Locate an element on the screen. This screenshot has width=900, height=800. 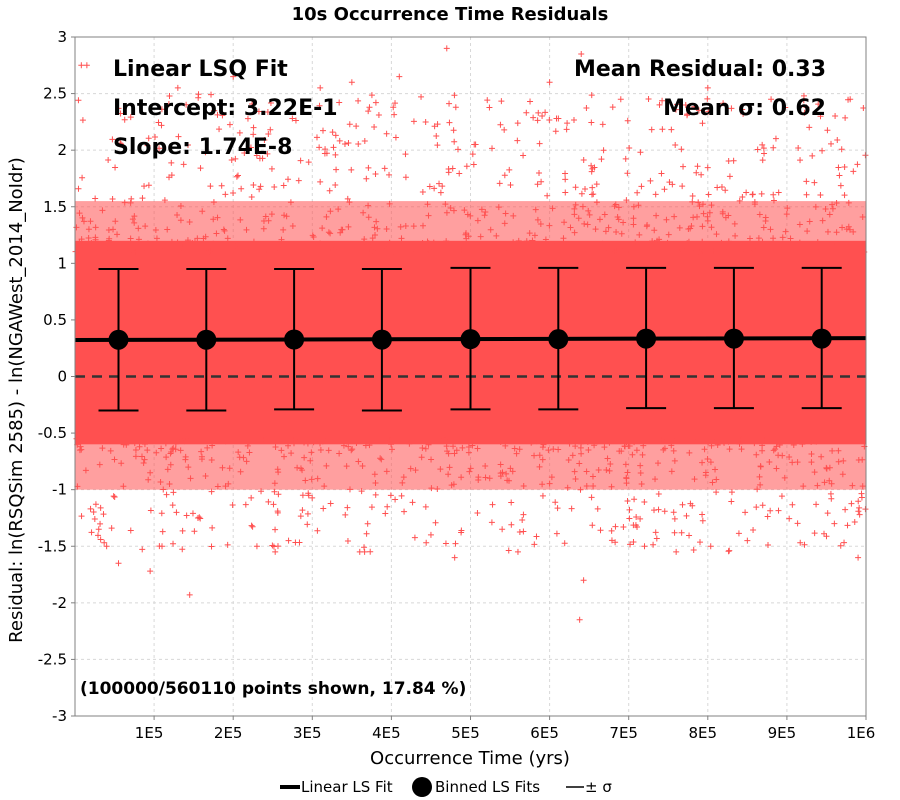
legend-binned-fits-label: Binned LS Fits is located at coordinates (487, 787).